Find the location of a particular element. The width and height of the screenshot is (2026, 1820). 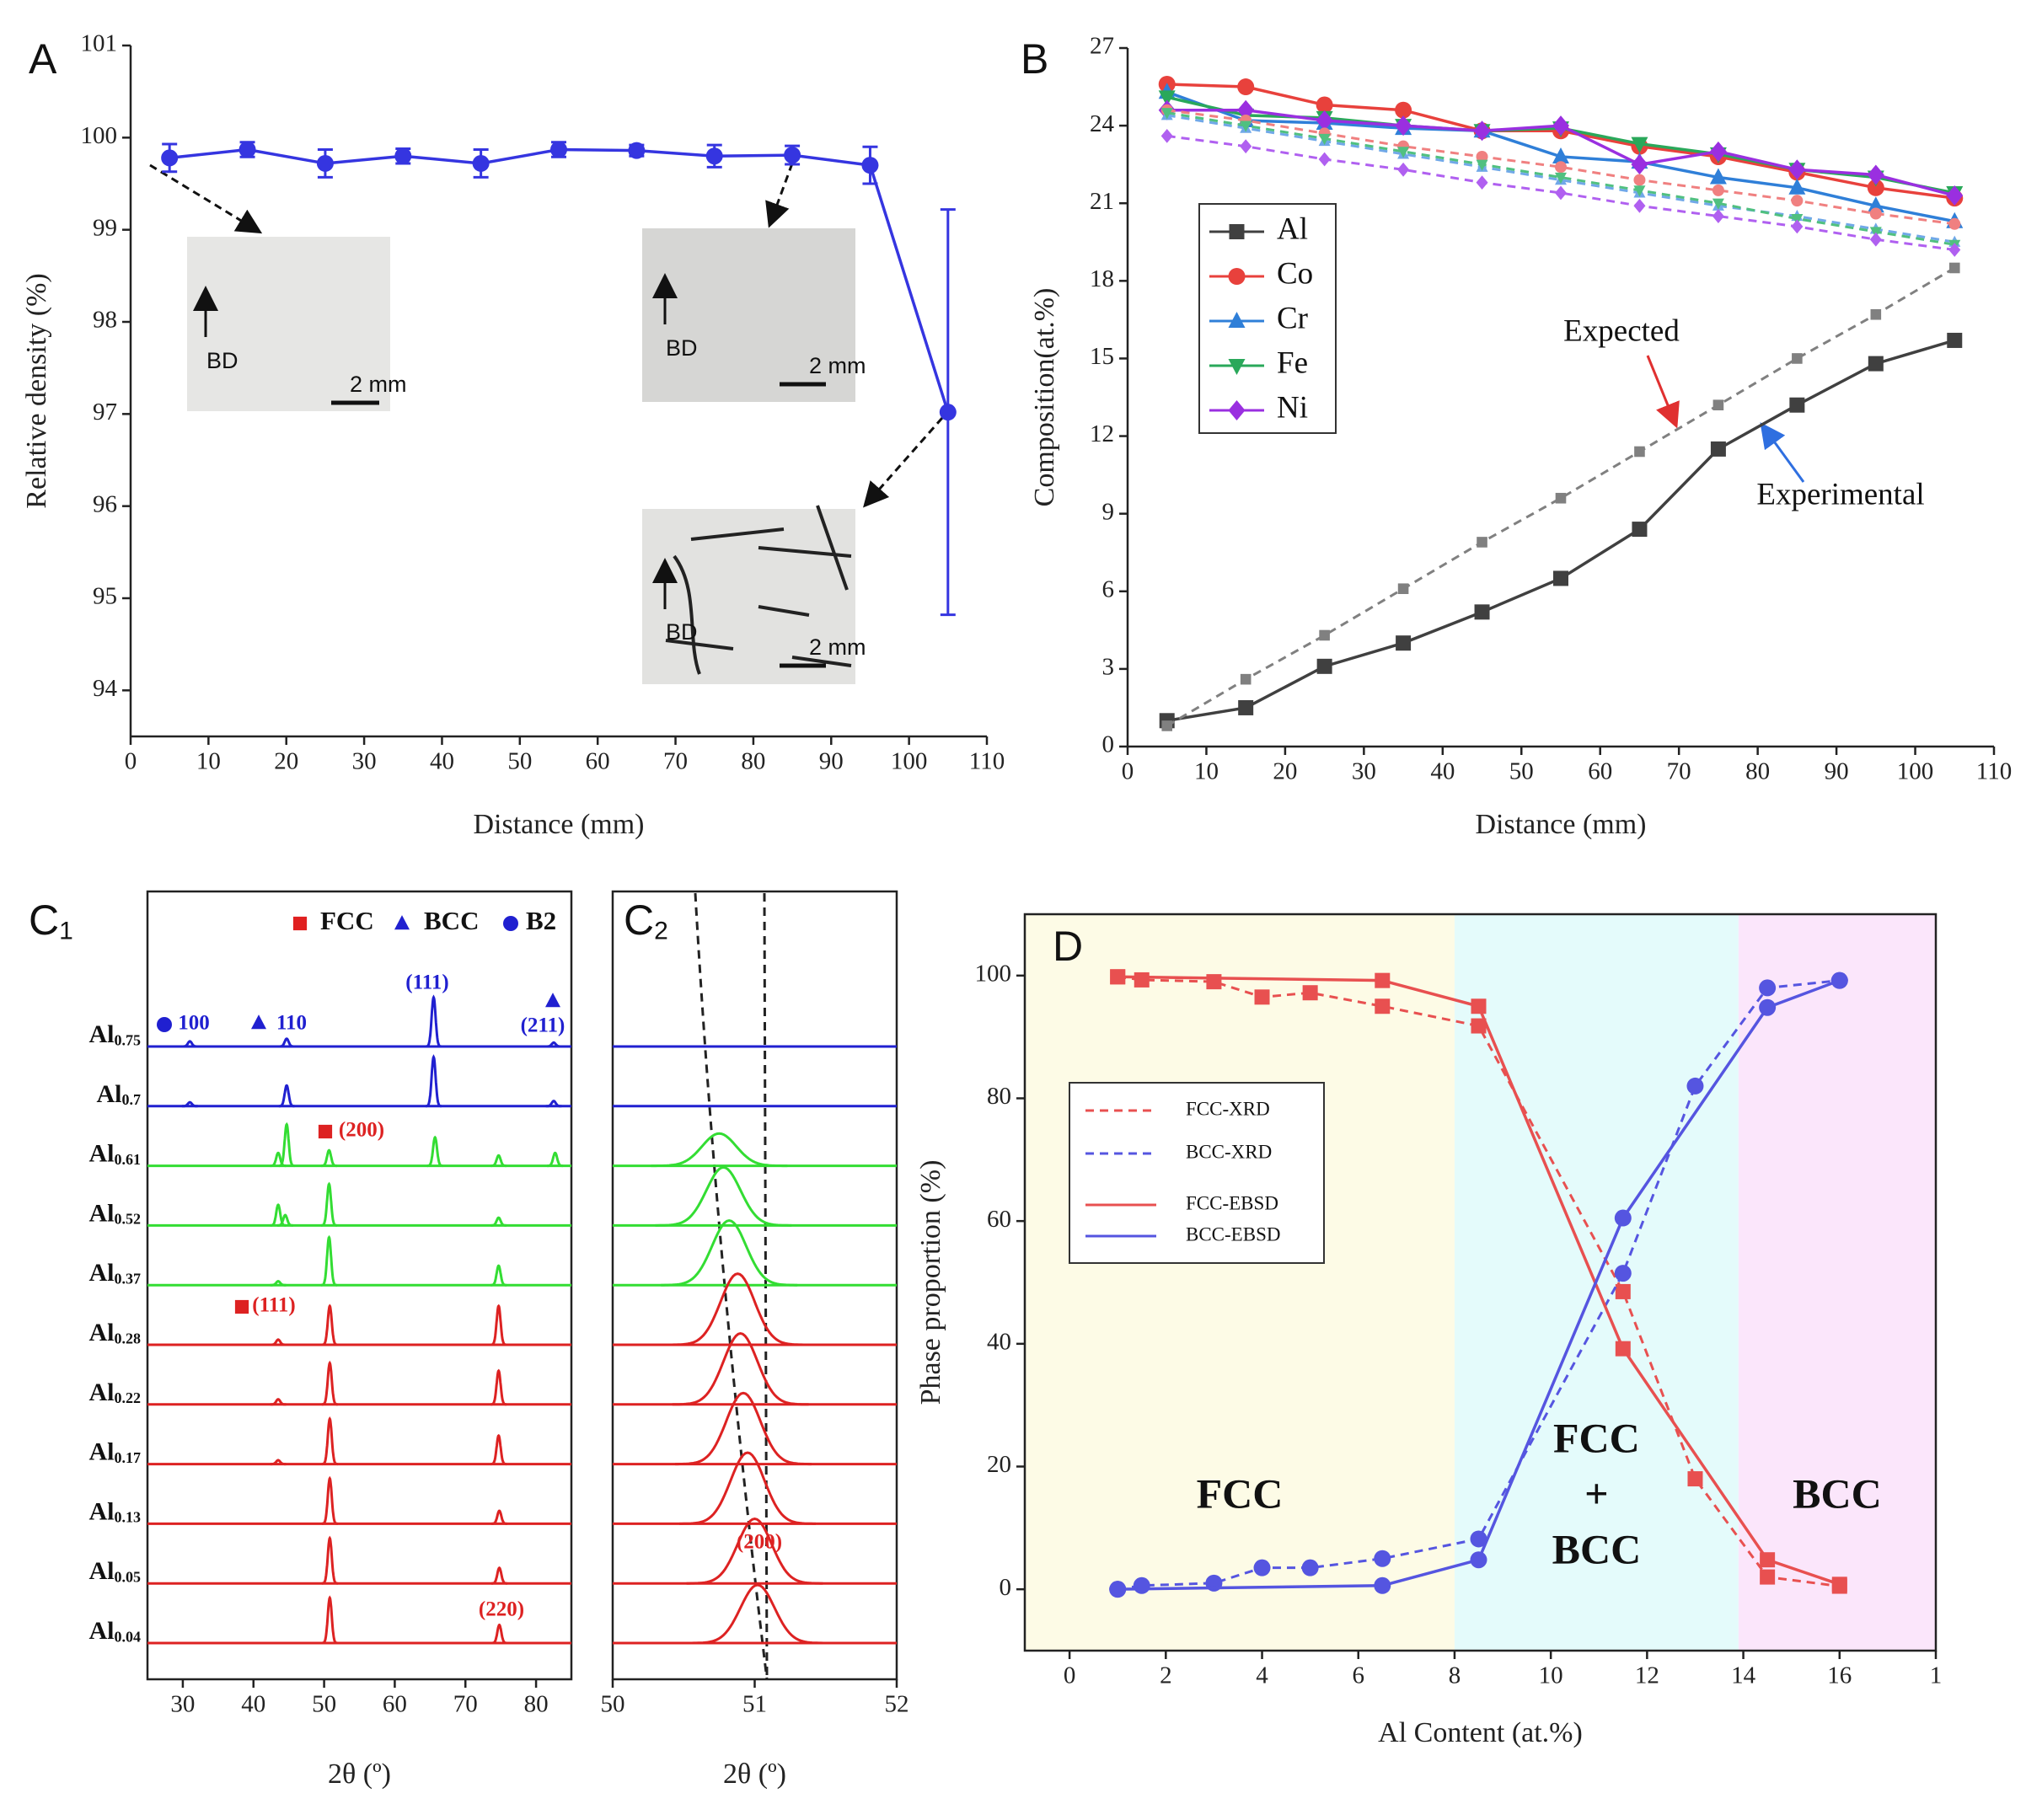

series-line is located at coordinates (1478, 1285).